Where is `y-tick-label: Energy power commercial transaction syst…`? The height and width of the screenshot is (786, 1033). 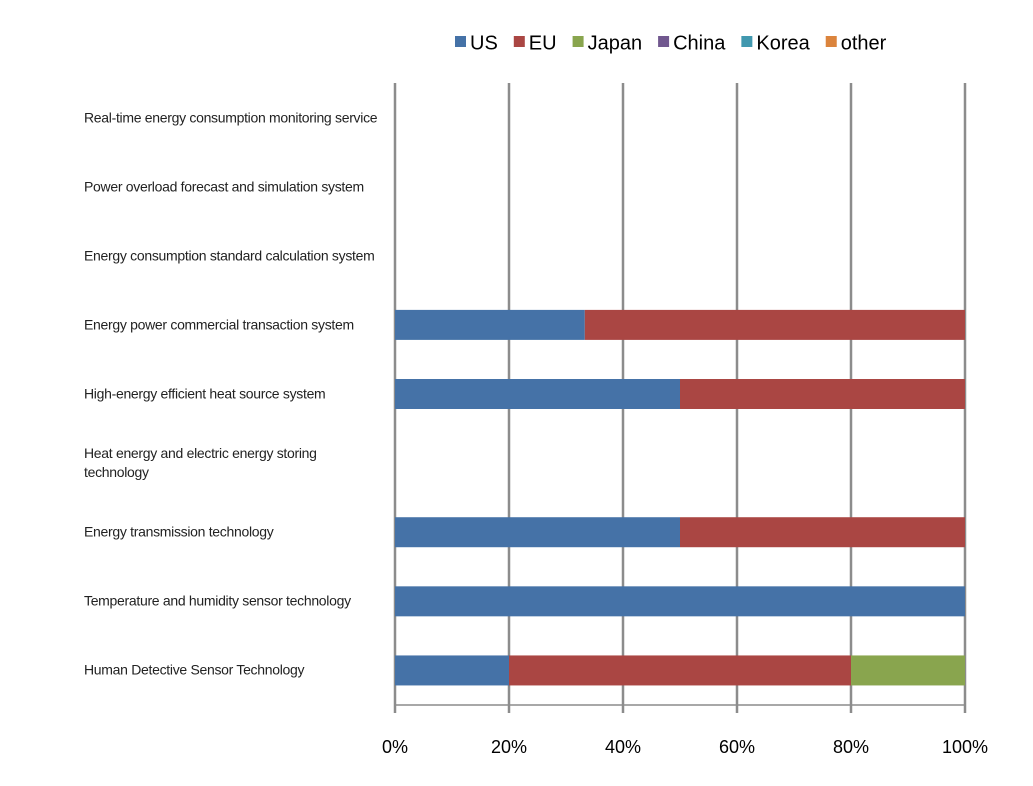
y-tick-label: Energy power commercial transaction syst… is located at coordinates (219, 324).